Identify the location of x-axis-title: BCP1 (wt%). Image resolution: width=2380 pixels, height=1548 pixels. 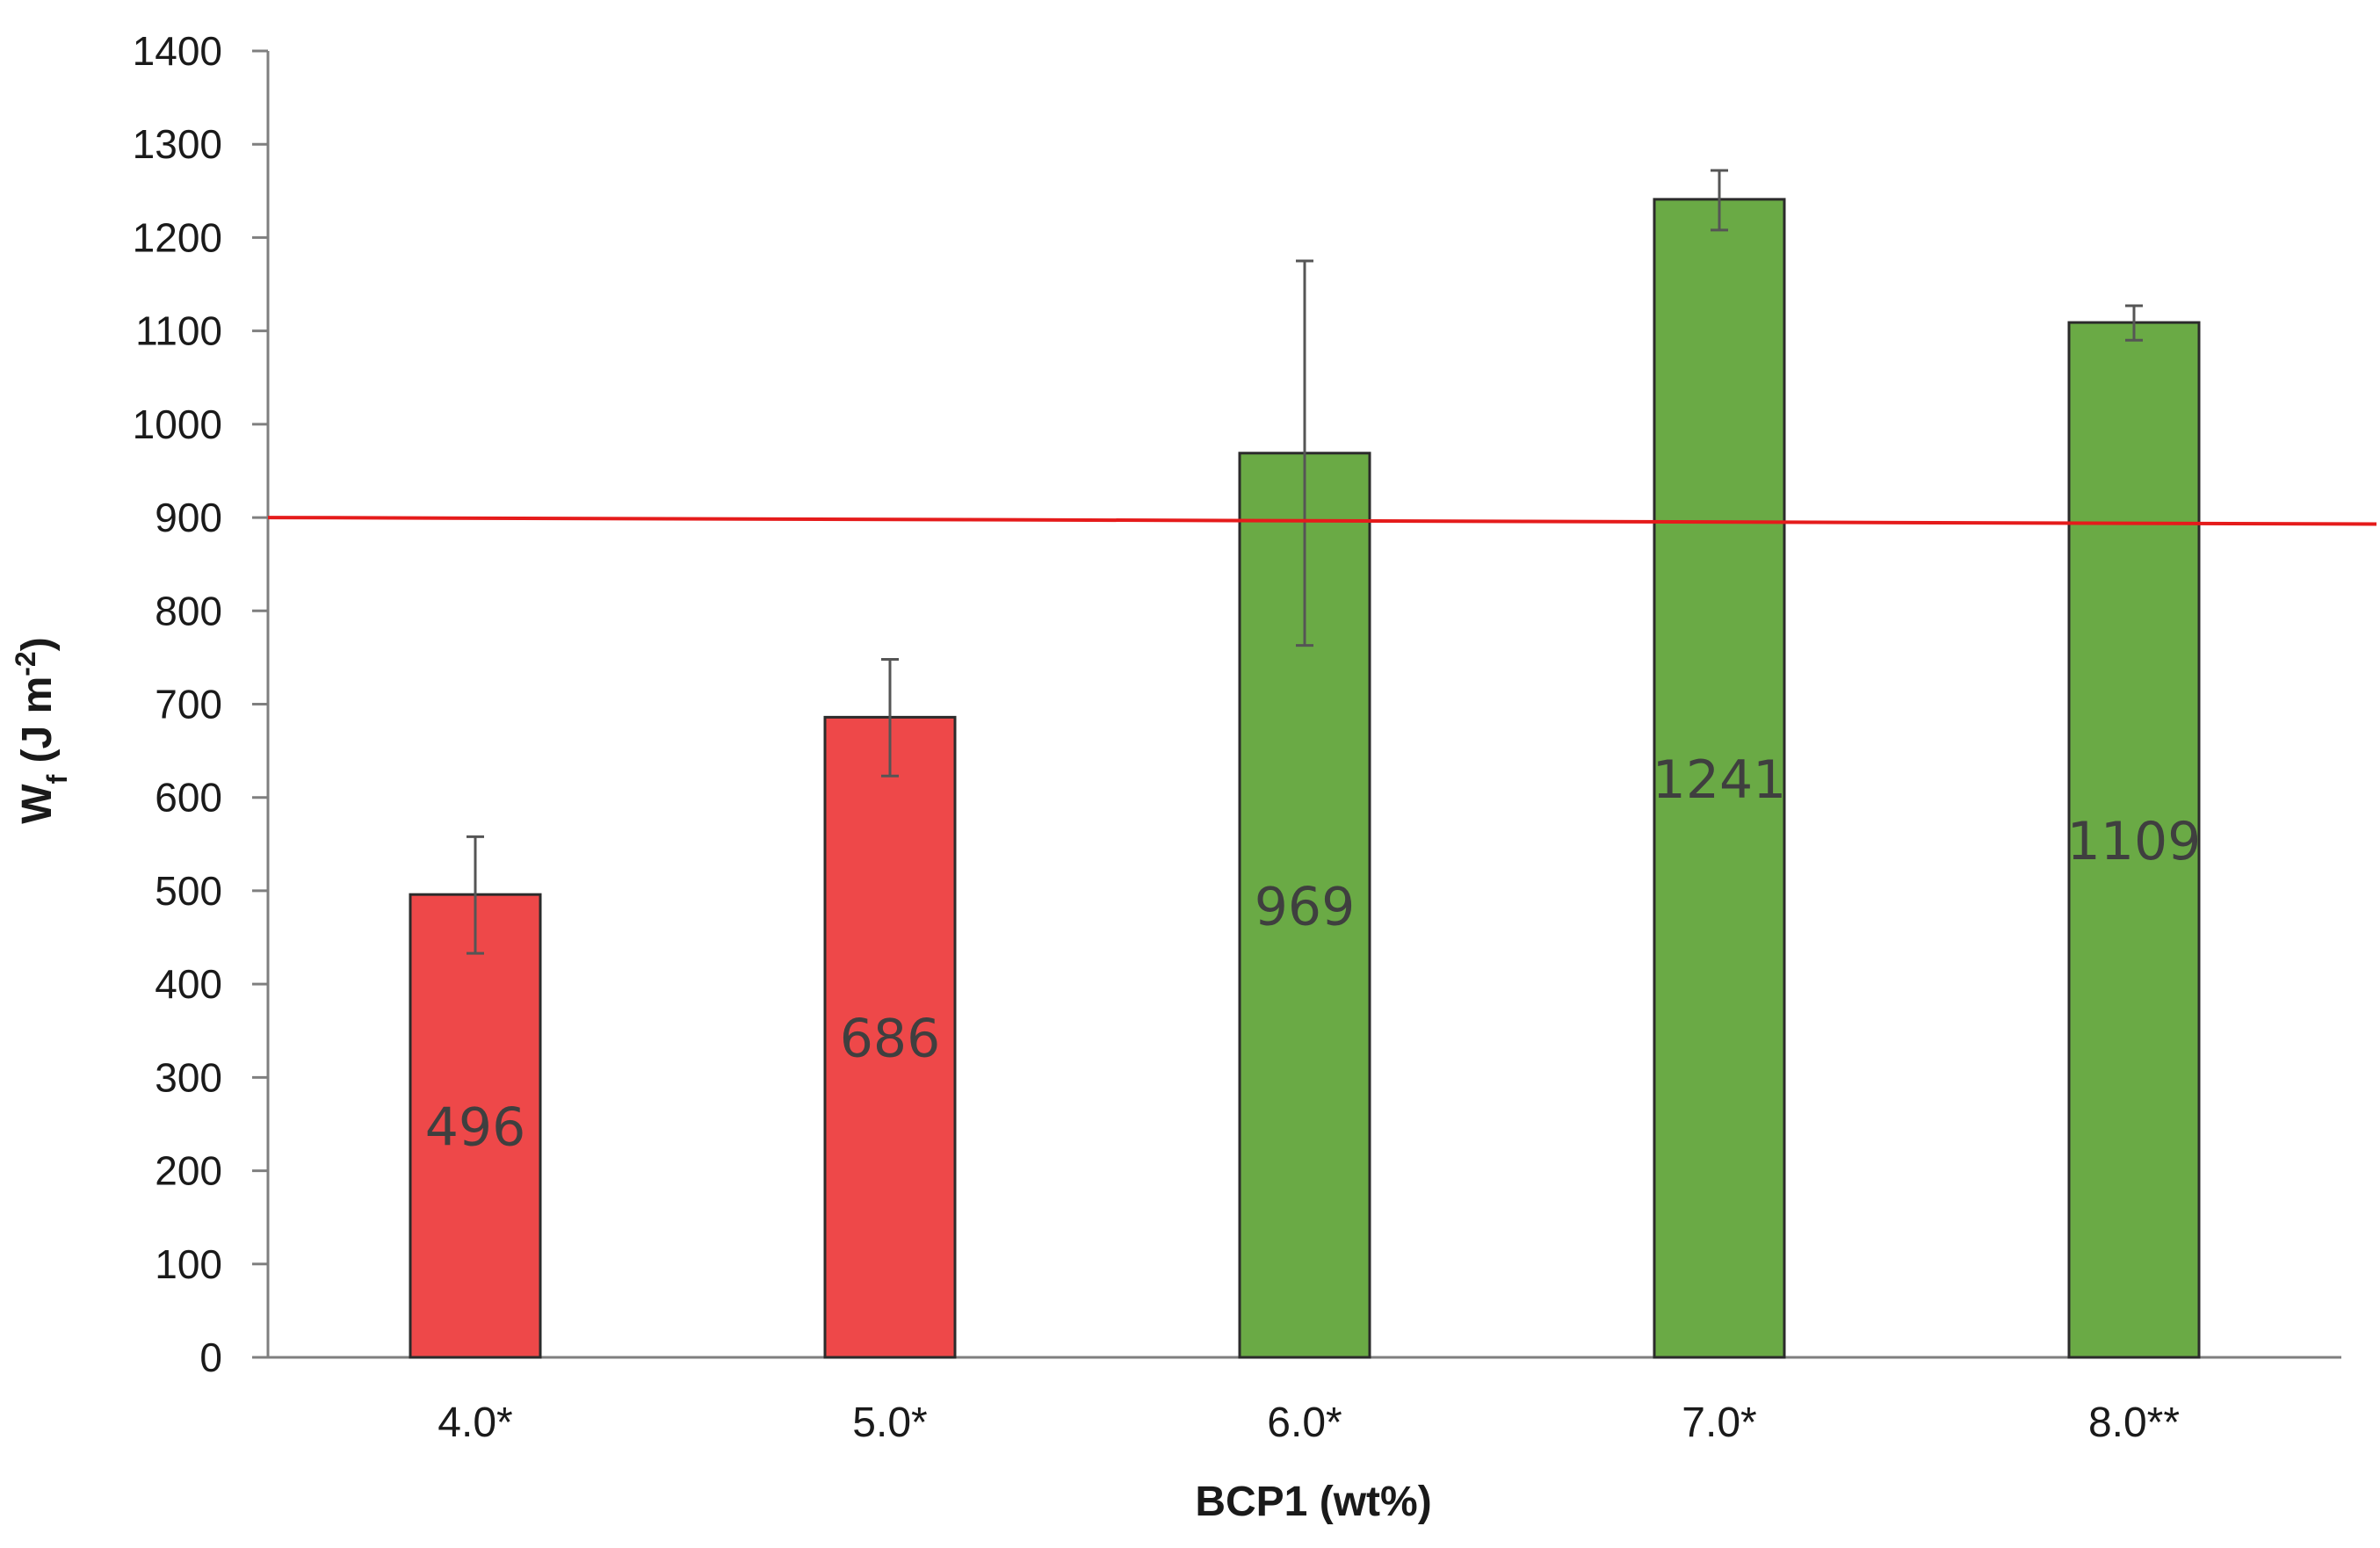
(1313, 1502).